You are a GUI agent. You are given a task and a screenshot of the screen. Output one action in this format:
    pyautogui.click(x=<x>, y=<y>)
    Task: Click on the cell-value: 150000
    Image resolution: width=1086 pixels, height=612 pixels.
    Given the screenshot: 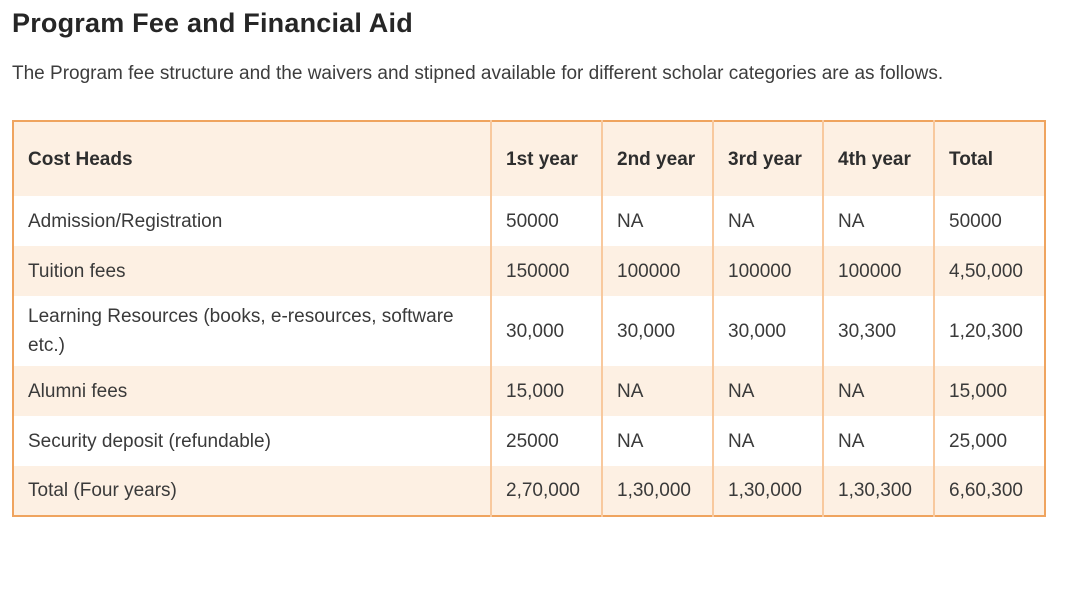 What is the action you would take?
    pyautogui.click(x=547, y=271)
    